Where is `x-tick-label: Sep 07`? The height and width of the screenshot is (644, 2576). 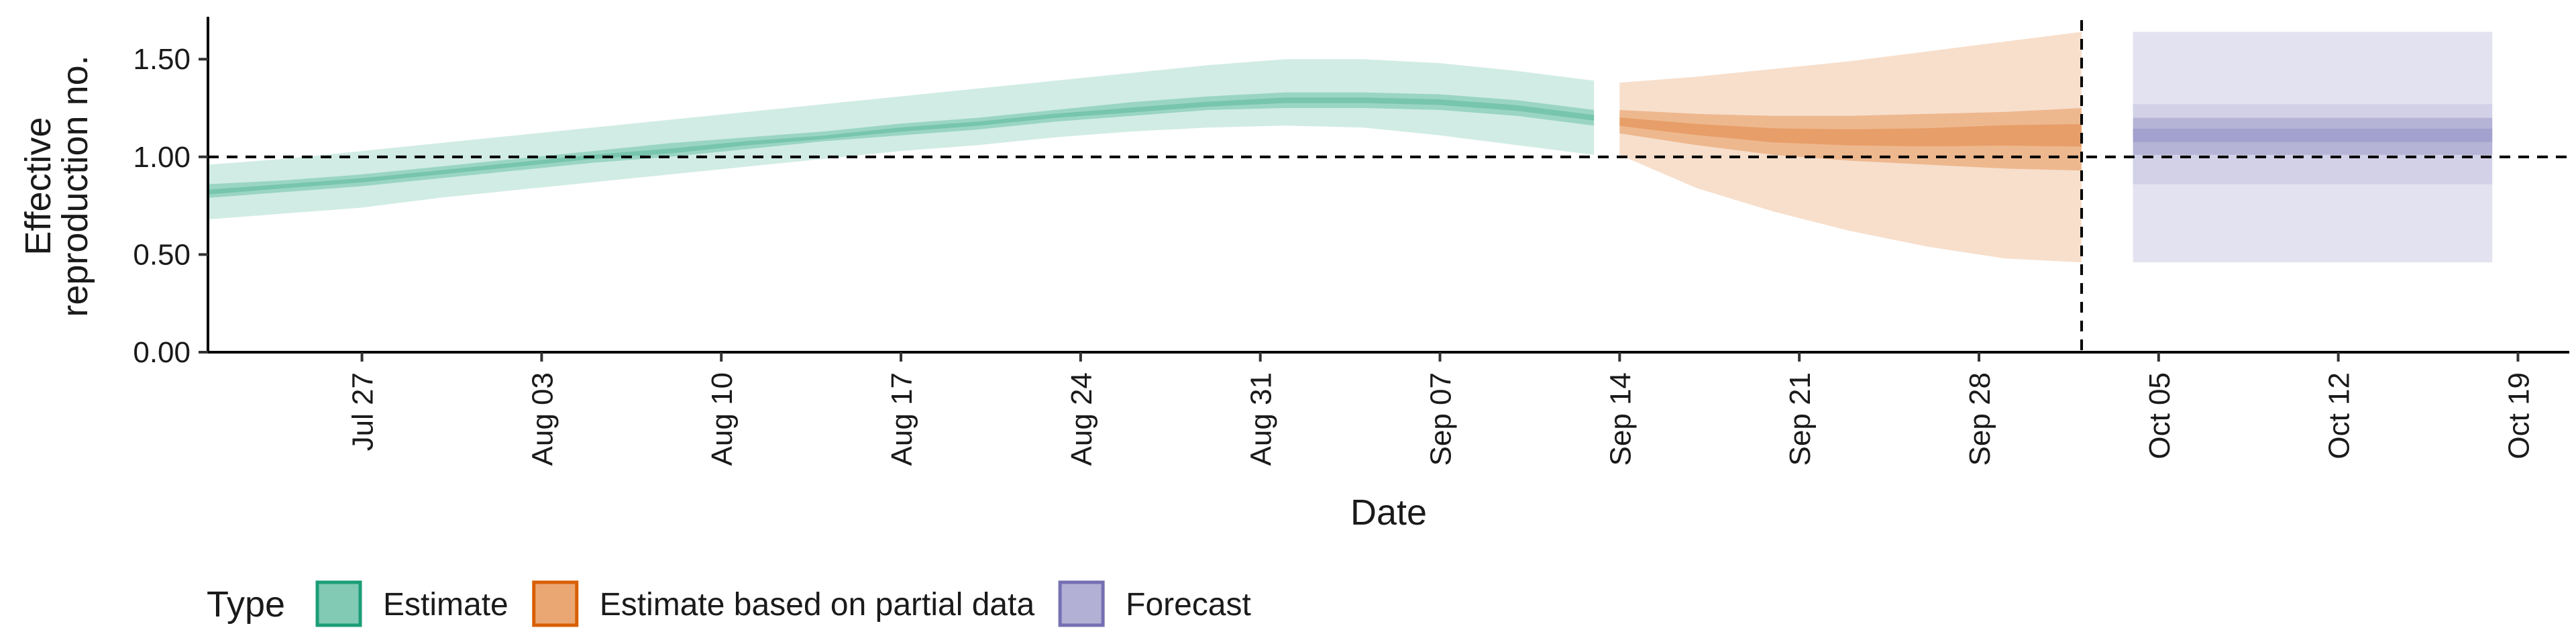 x-tick-label: Sep 07 is located at coordinates (1441, 419).